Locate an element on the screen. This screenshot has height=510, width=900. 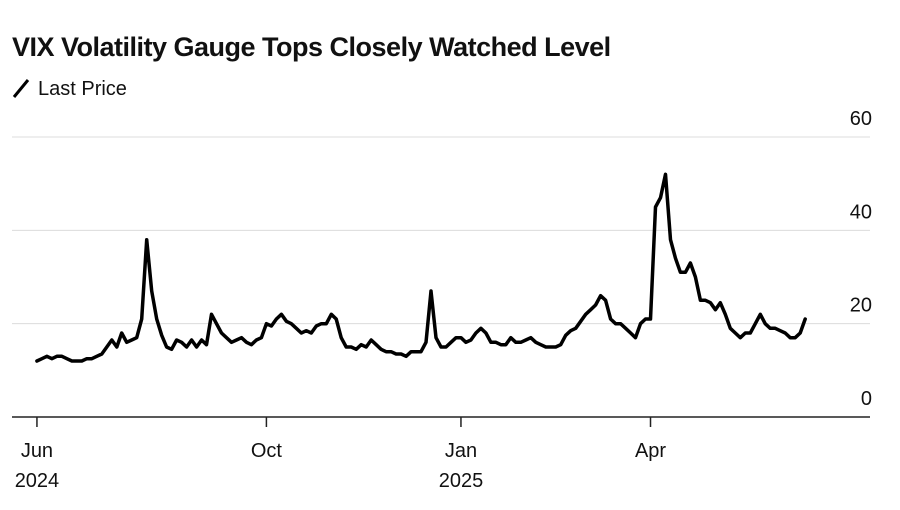
y-tick-label: 60 is located at coordinates (861, 119).